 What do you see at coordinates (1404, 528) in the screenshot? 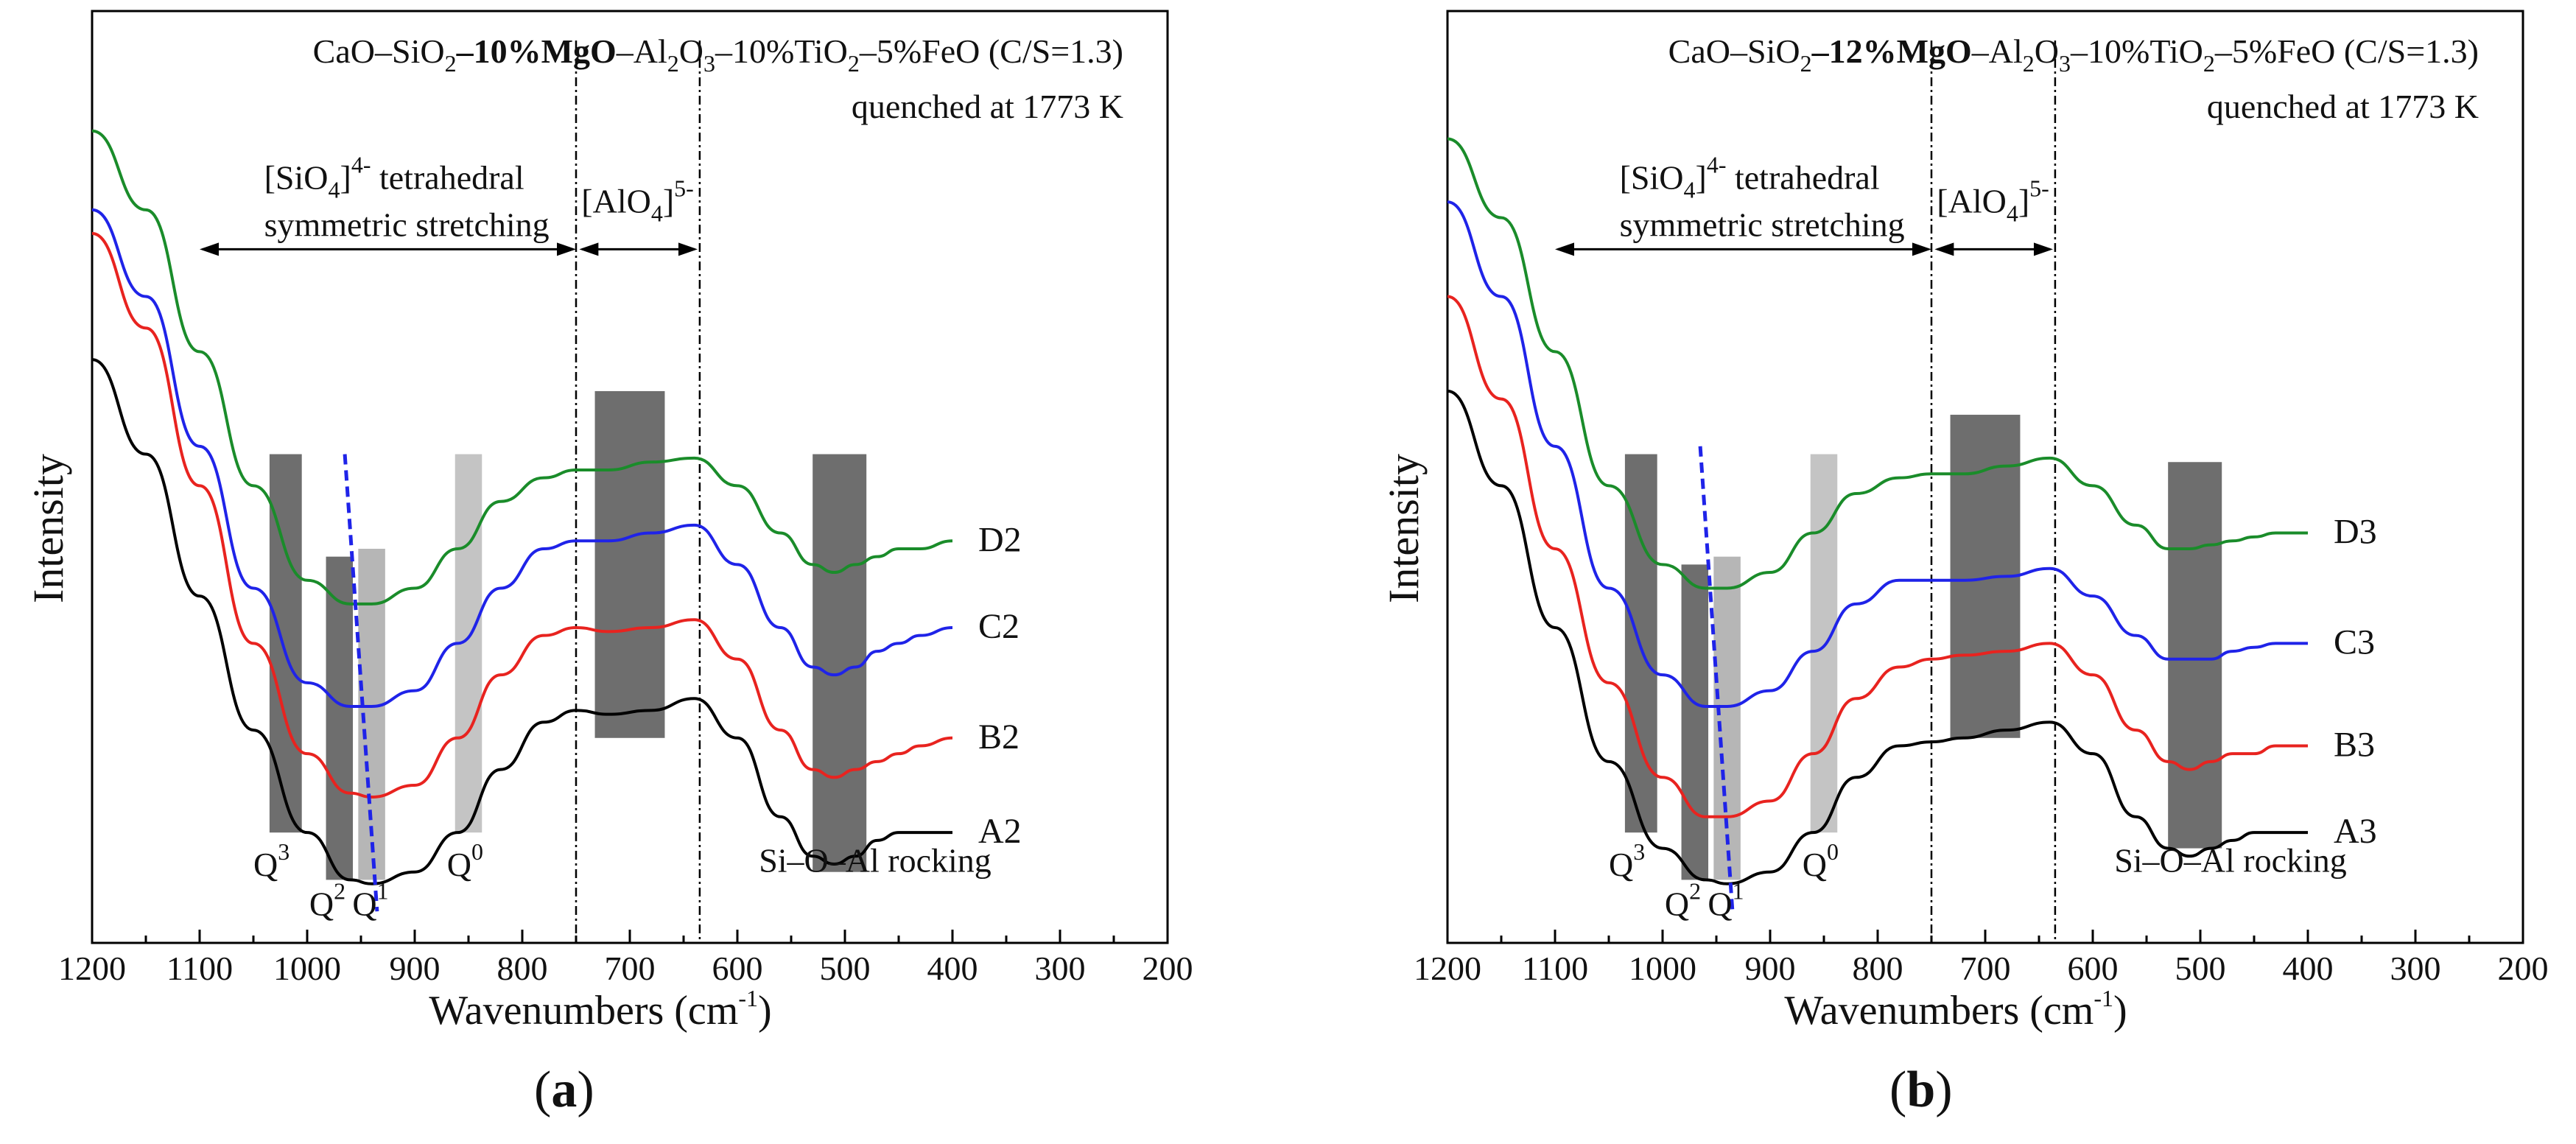
I see `y-axis-label: Intensity` at bounding box center [1404, 528].